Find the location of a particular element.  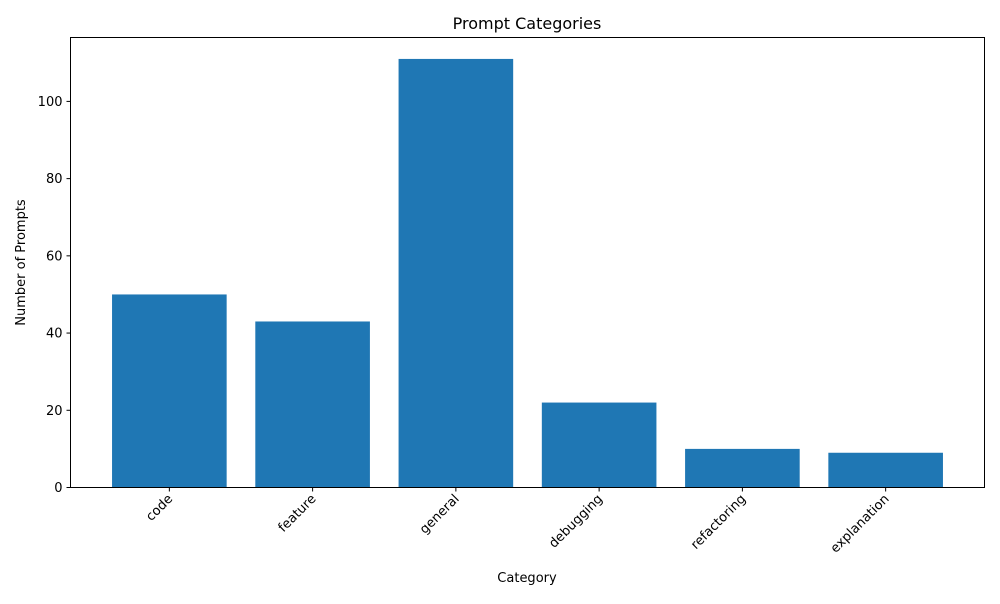

bar-feature is located at coordinates (312, 404).